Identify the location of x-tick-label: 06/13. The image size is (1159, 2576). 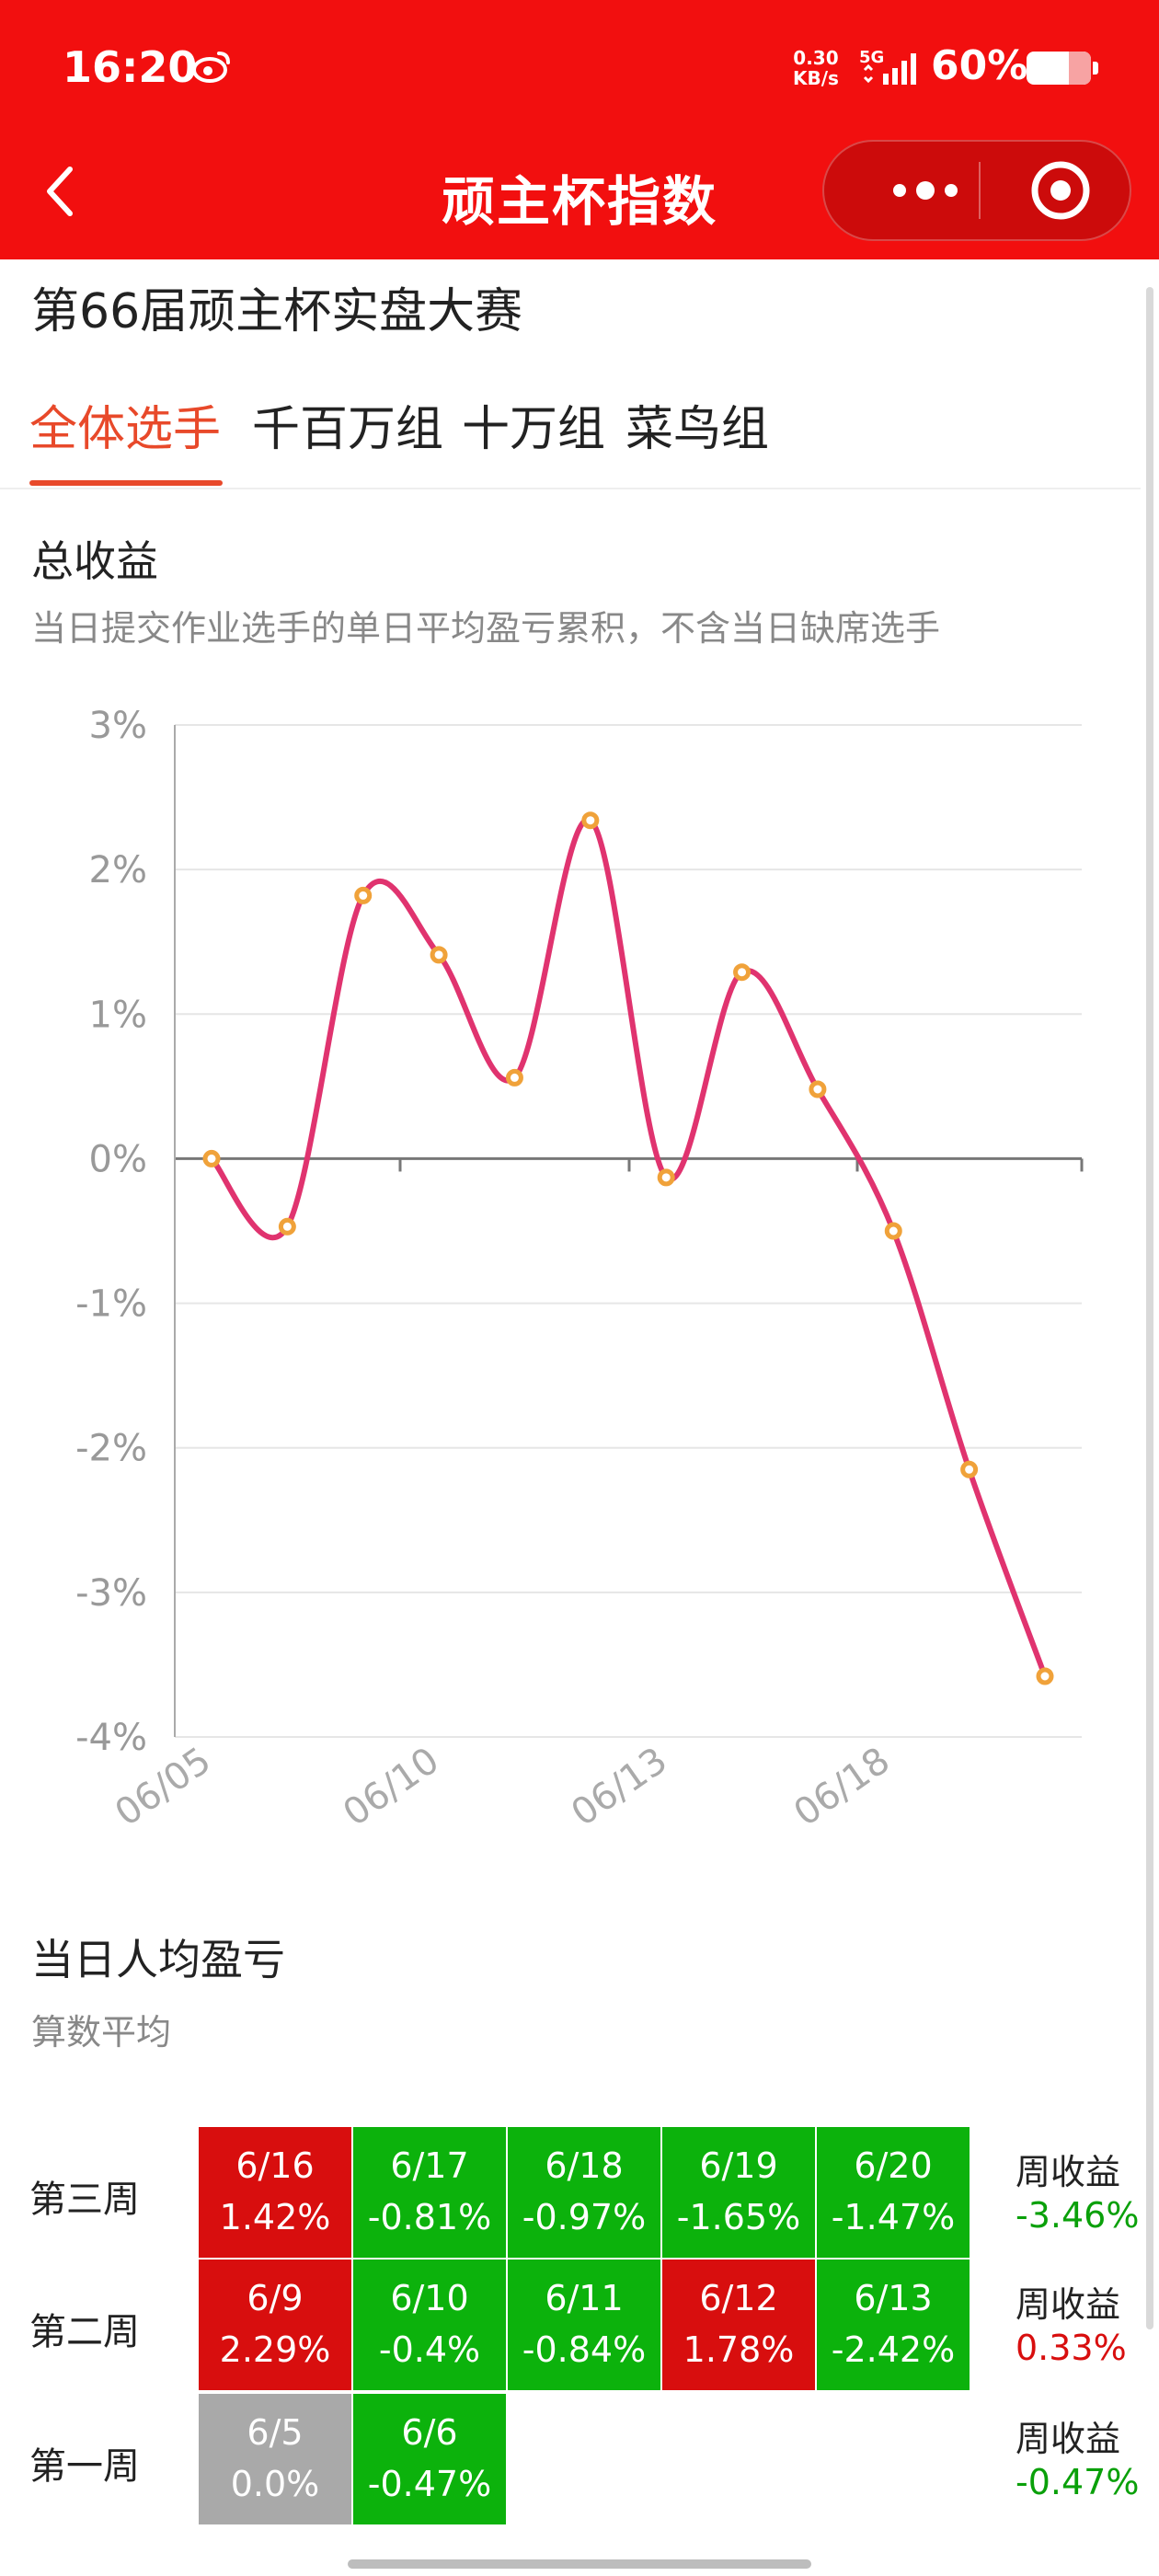
(619, 1787).